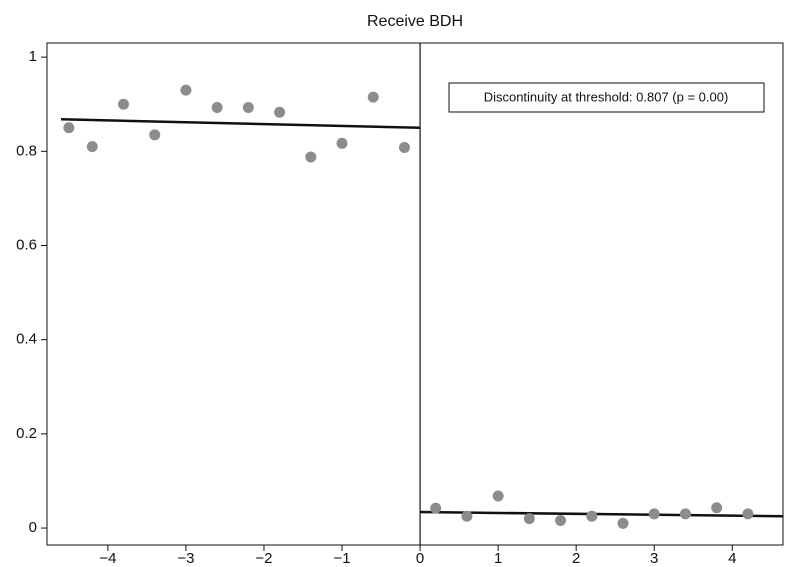  Describe the element at coordinates (33, 56) in the screenshot. I see `y-tick-label: 1` at that location.